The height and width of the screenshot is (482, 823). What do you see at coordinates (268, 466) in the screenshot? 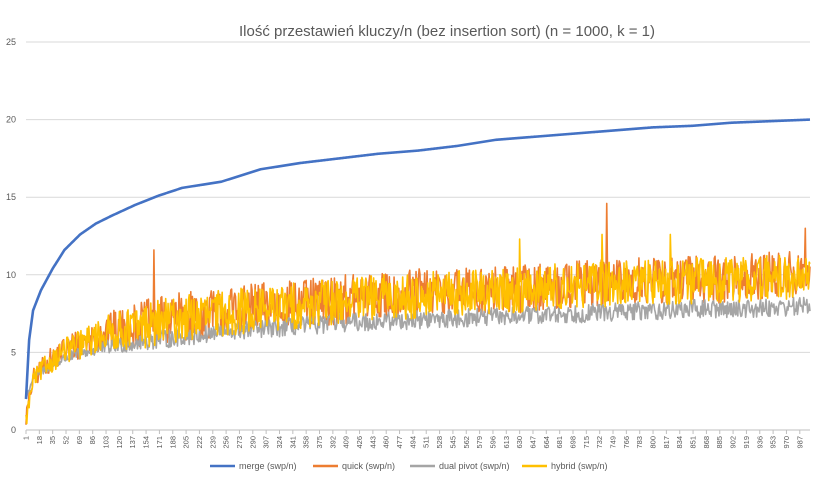
I see `legend-label: merge (swp/n)` at bounding box center [268, 466].